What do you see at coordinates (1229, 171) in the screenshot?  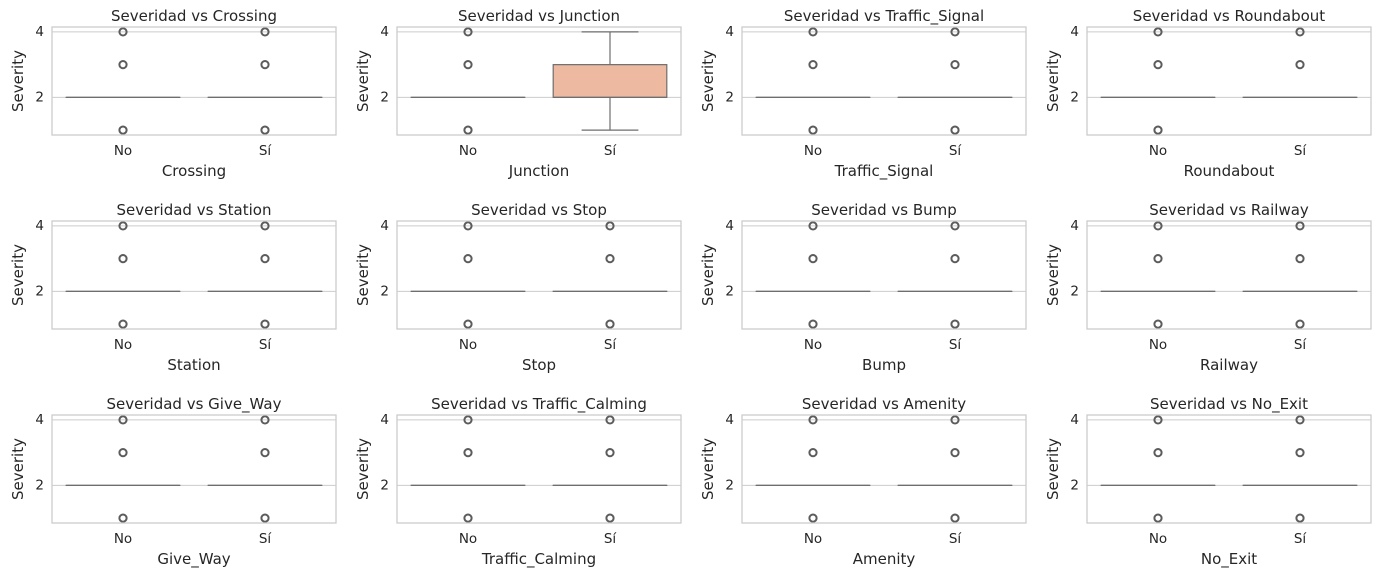 I see `x-axis-label: Roundabout` at bounding box center [1229, 171].